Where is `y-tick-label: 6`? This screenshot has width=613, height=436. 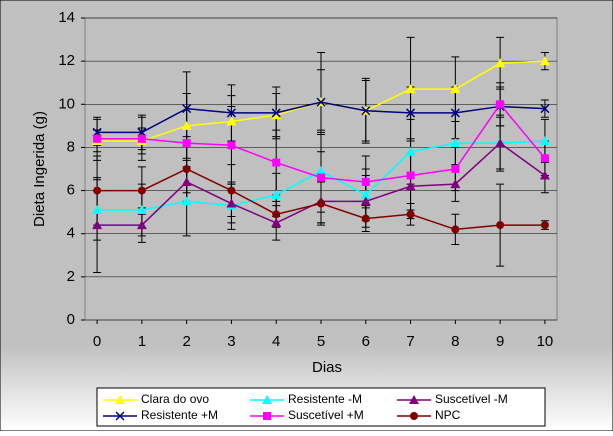 y-tick-label: 6 is located at coordinates (71, 190).